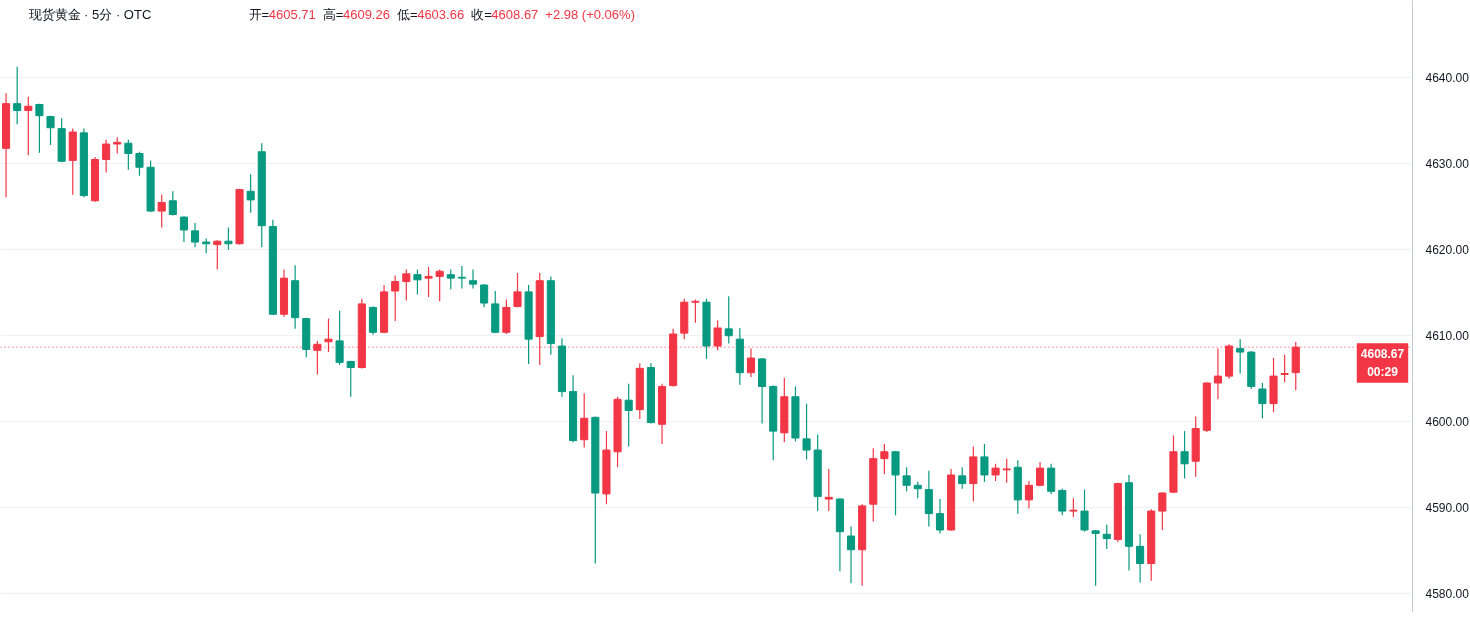 The width and height of the screenshot is (1470, 627). I want to click on annotation: 低=4603.66, so click(430, 14).